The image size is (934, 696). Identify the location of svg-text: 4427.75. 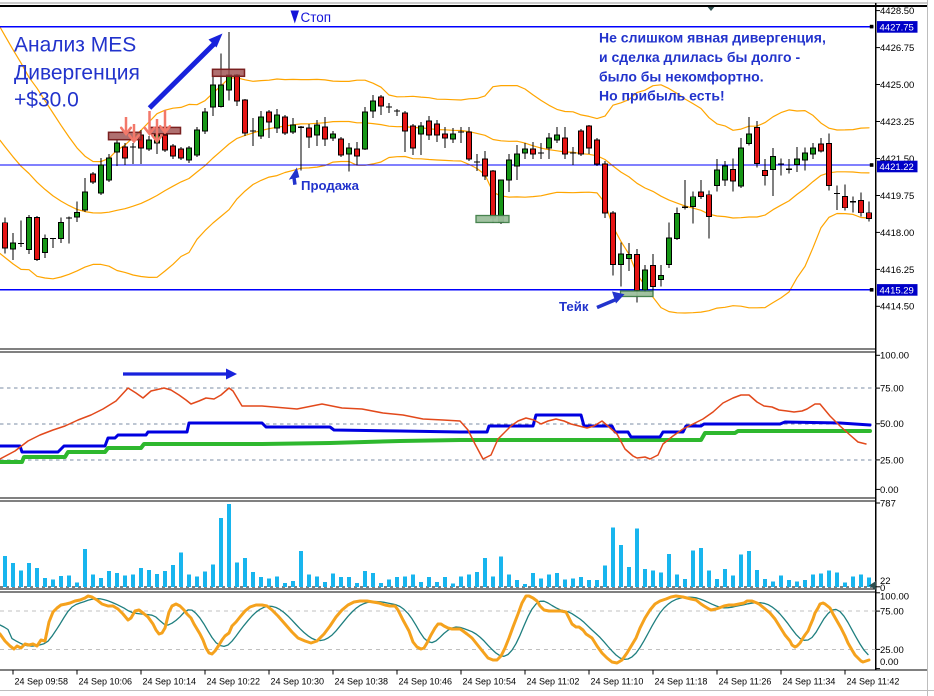
(897, 28).